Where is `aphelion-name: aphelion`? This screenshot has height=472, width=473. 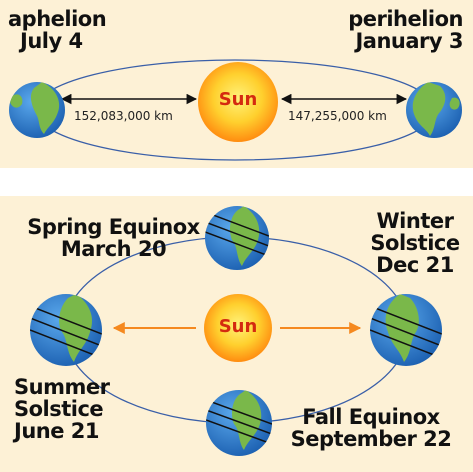
aphelion-name: aphelion is located at coordinates (57, 19).